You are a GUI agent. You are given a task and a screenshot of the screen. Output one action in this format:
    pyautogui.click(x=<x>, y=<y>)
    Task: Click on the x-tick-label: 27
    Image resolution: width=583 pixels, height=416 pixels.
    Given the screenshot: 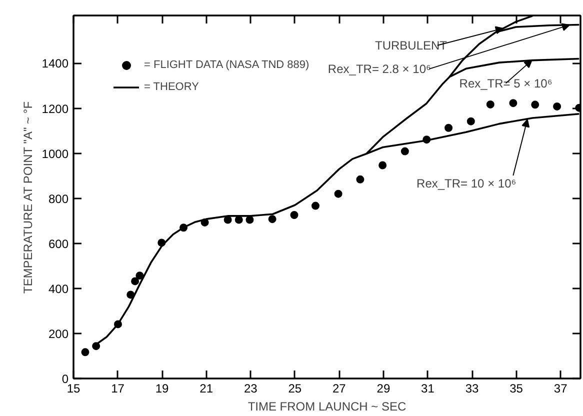 What is the action you would take?
    pyautogui.click(x=339, y=389)
    